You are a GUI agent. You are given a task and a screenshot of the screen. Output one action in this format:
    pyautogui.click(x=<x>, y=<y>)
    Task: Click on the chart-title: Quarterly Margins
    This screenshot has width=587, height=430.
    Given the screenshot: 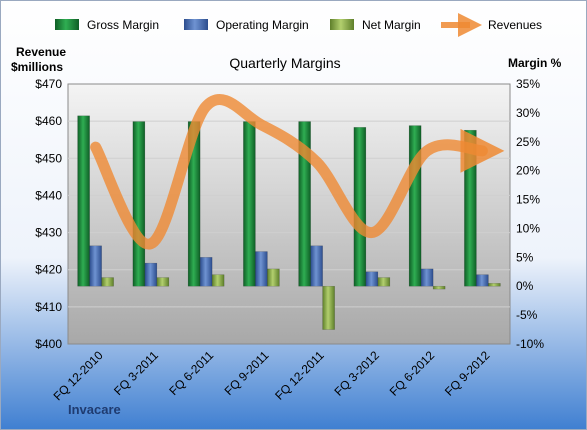 What is the action you would take?
    pyautogui.click(x=284, y=63)
    